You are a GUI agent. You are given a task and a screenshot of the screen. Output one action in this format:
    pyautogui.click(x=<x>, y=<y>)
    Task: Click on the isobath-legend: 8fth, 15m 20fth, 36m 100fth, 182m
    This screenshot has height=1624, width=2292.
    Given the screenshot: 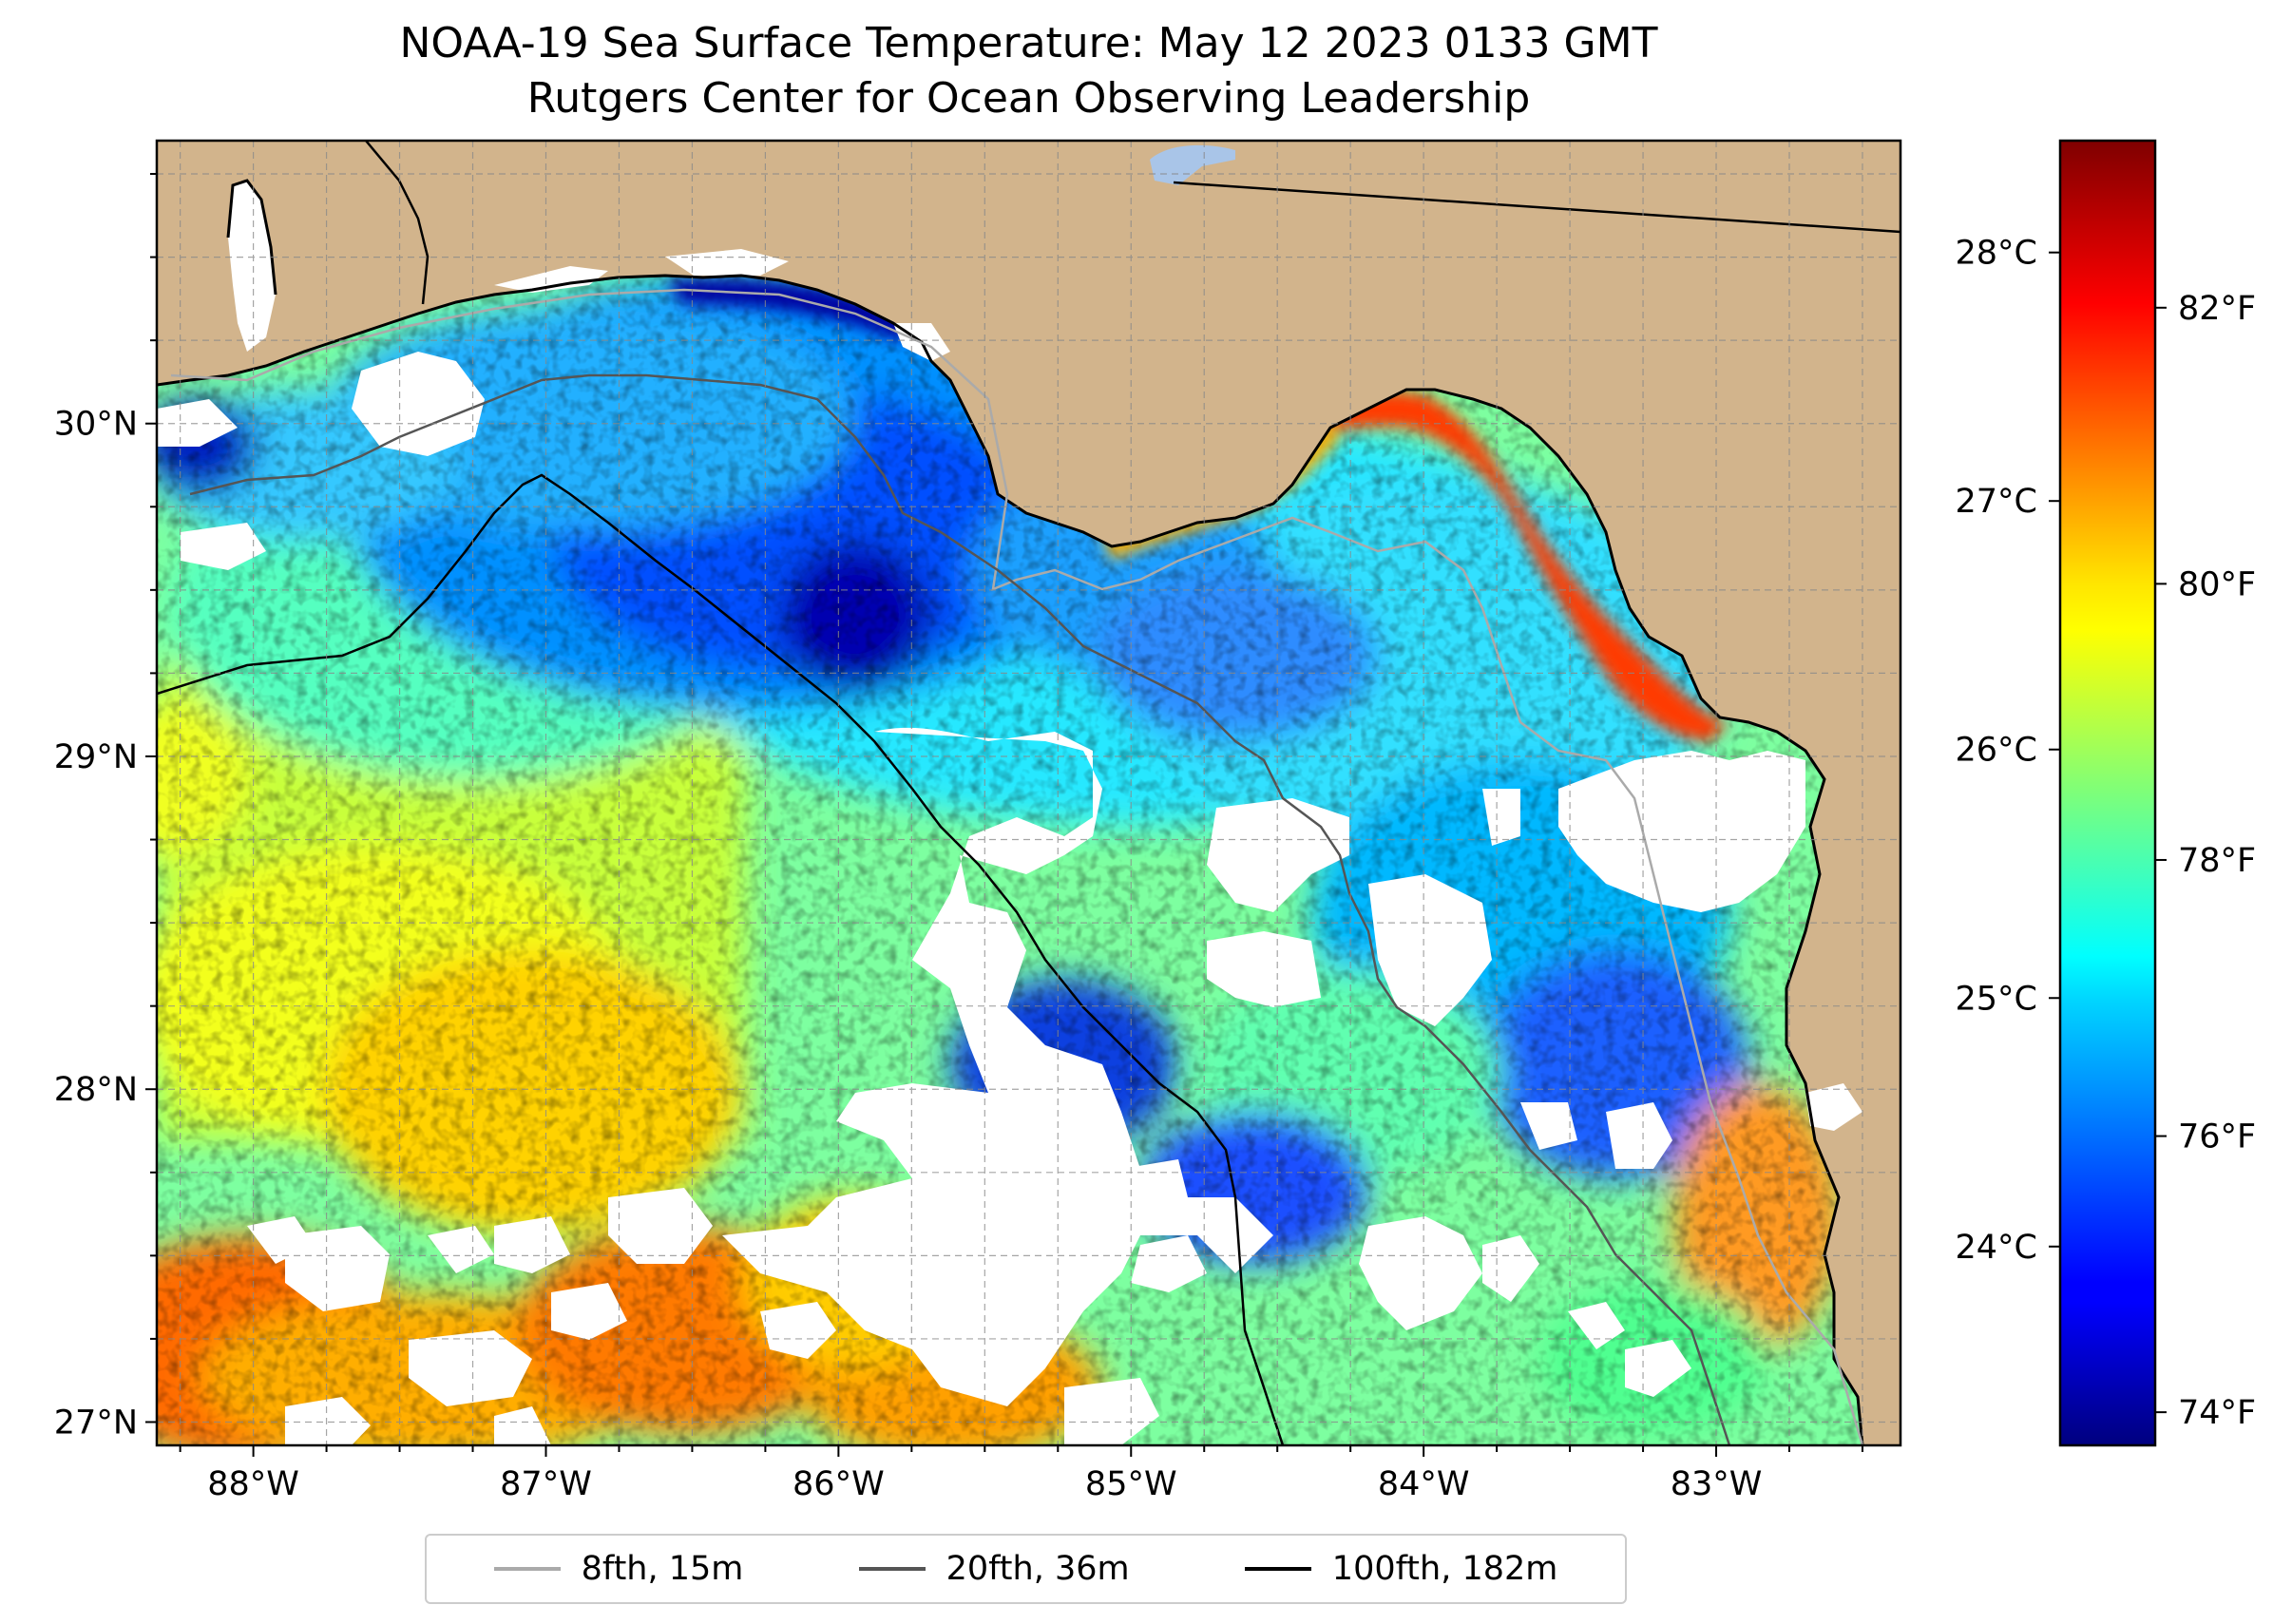 What is the action you would take?
    pyautogui.click(x=1026, y=1569)
    